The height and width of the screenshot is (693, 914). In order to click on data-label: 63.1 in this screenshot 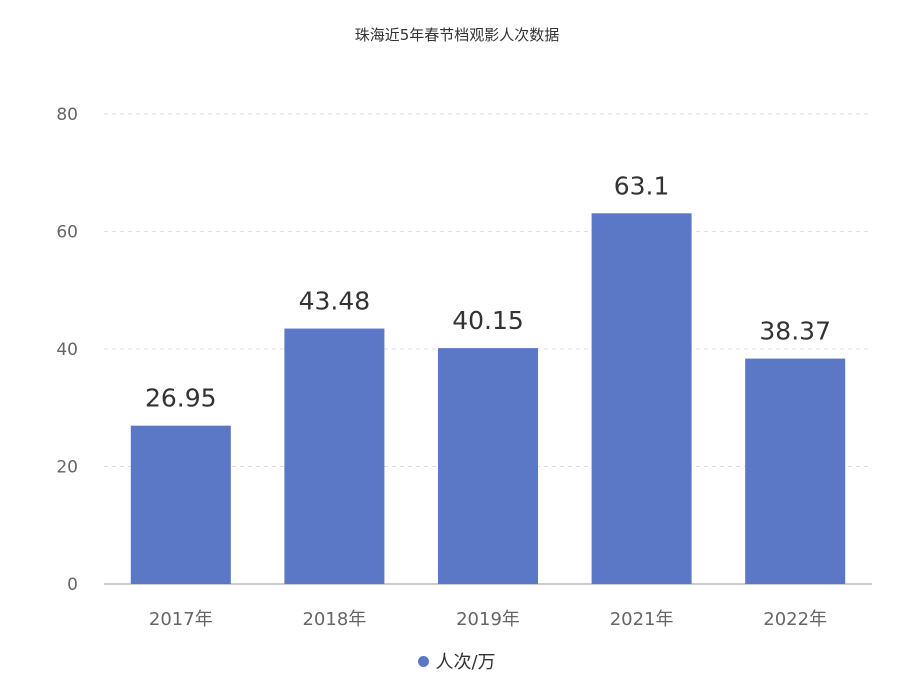, I will do `click(642, 185)`.